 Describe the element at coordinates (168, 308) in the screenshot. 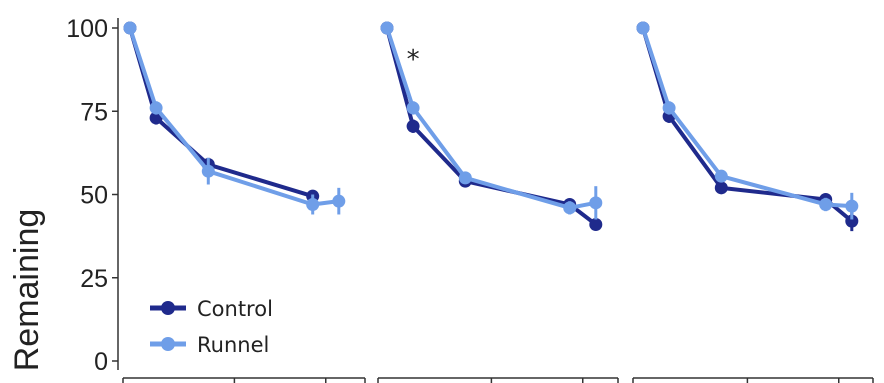

I see `legend-control-marker` at that location.